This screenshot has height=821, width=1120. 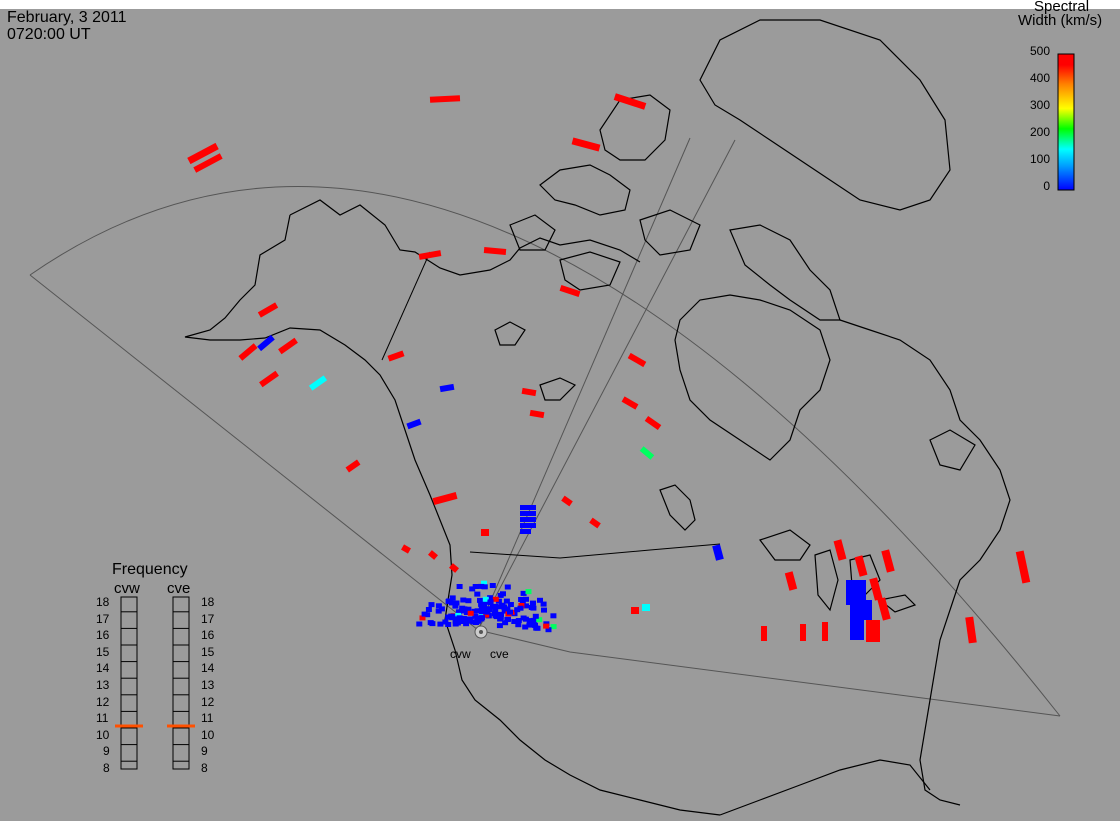 What do you see at coordinates (208, 685) in the screenshot?
I see `freq-scale-label-cve: 13` at bounding box center [208, 685].